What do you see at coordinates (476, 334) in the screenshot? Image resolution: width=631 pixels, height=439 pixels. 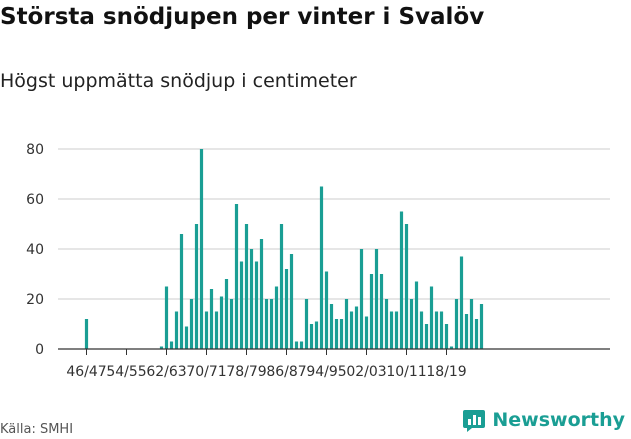 I see `bar-24/25` at bounding box center [476, 334].